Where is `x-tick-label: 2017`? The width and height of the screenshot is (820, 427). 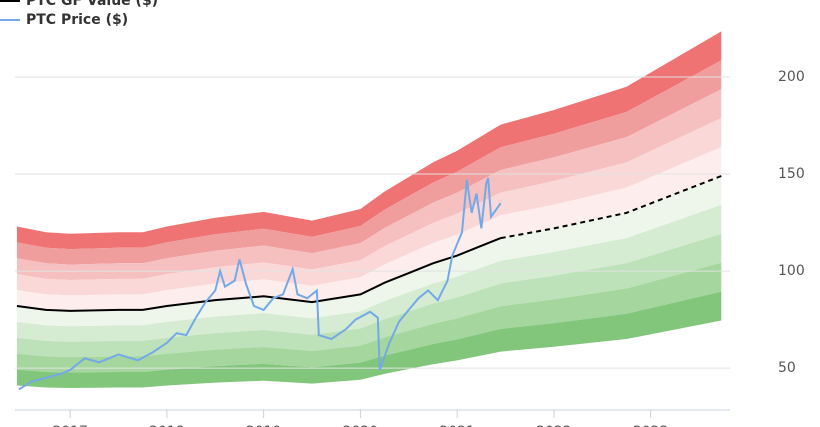
x-tick-label: 2017 is located at coordinates (70, 425).